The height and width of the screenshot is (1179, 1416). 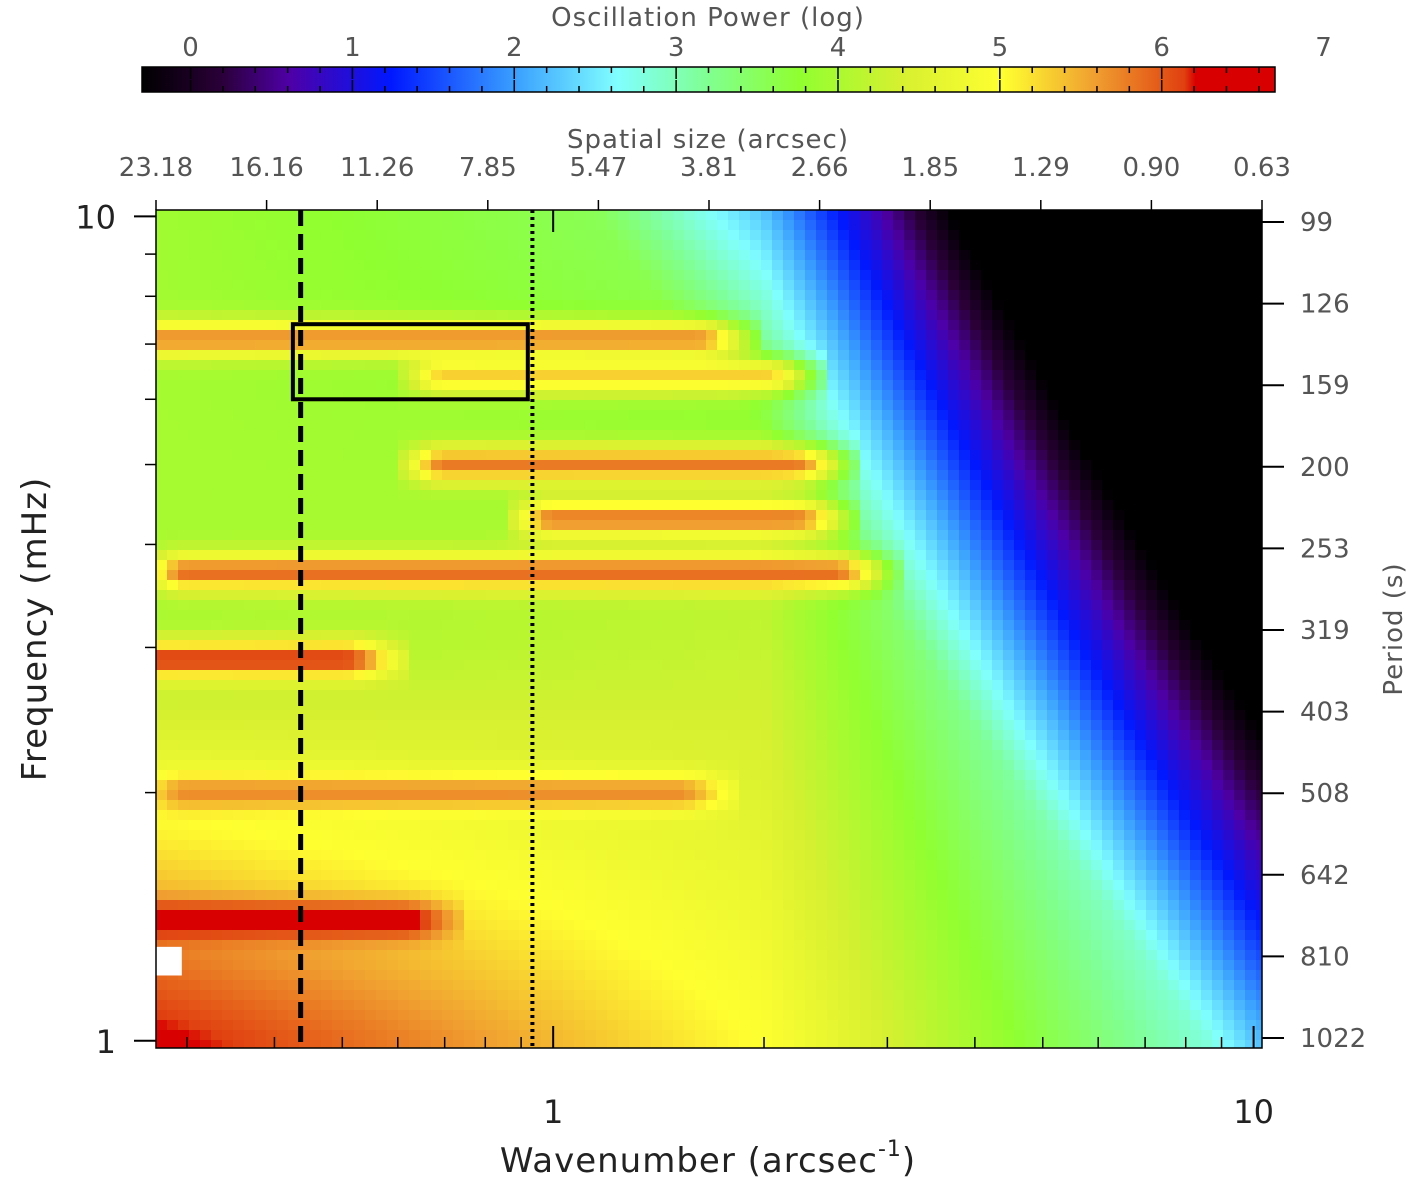 I want to click on top-tick-label: 3.81, so click(x=709, y=168).